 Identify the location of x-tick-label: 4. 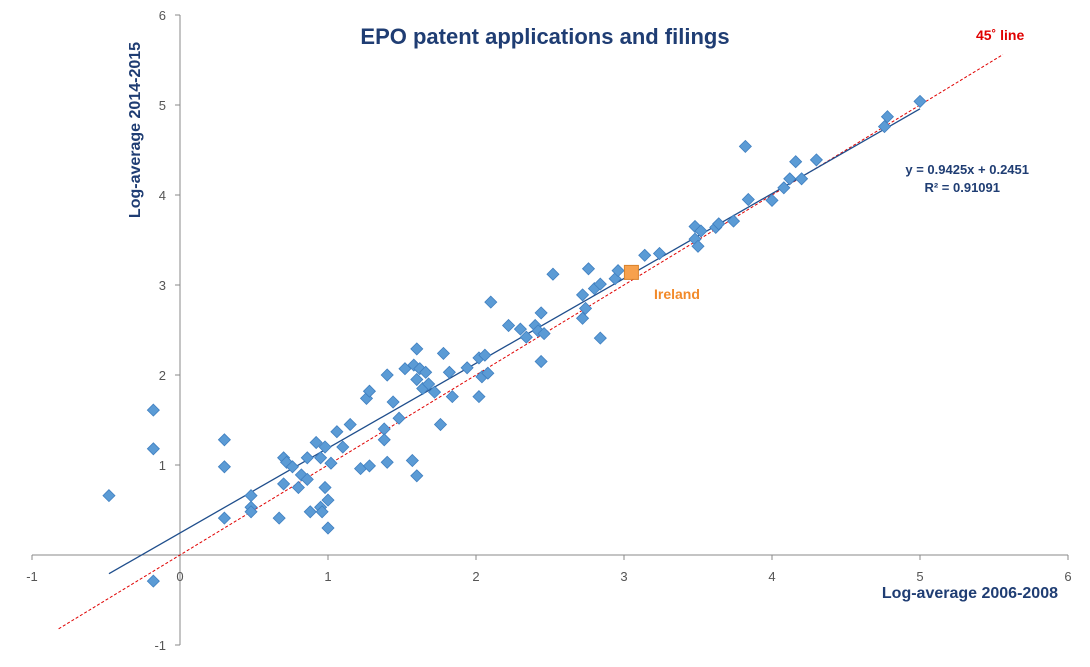
(771, 576).